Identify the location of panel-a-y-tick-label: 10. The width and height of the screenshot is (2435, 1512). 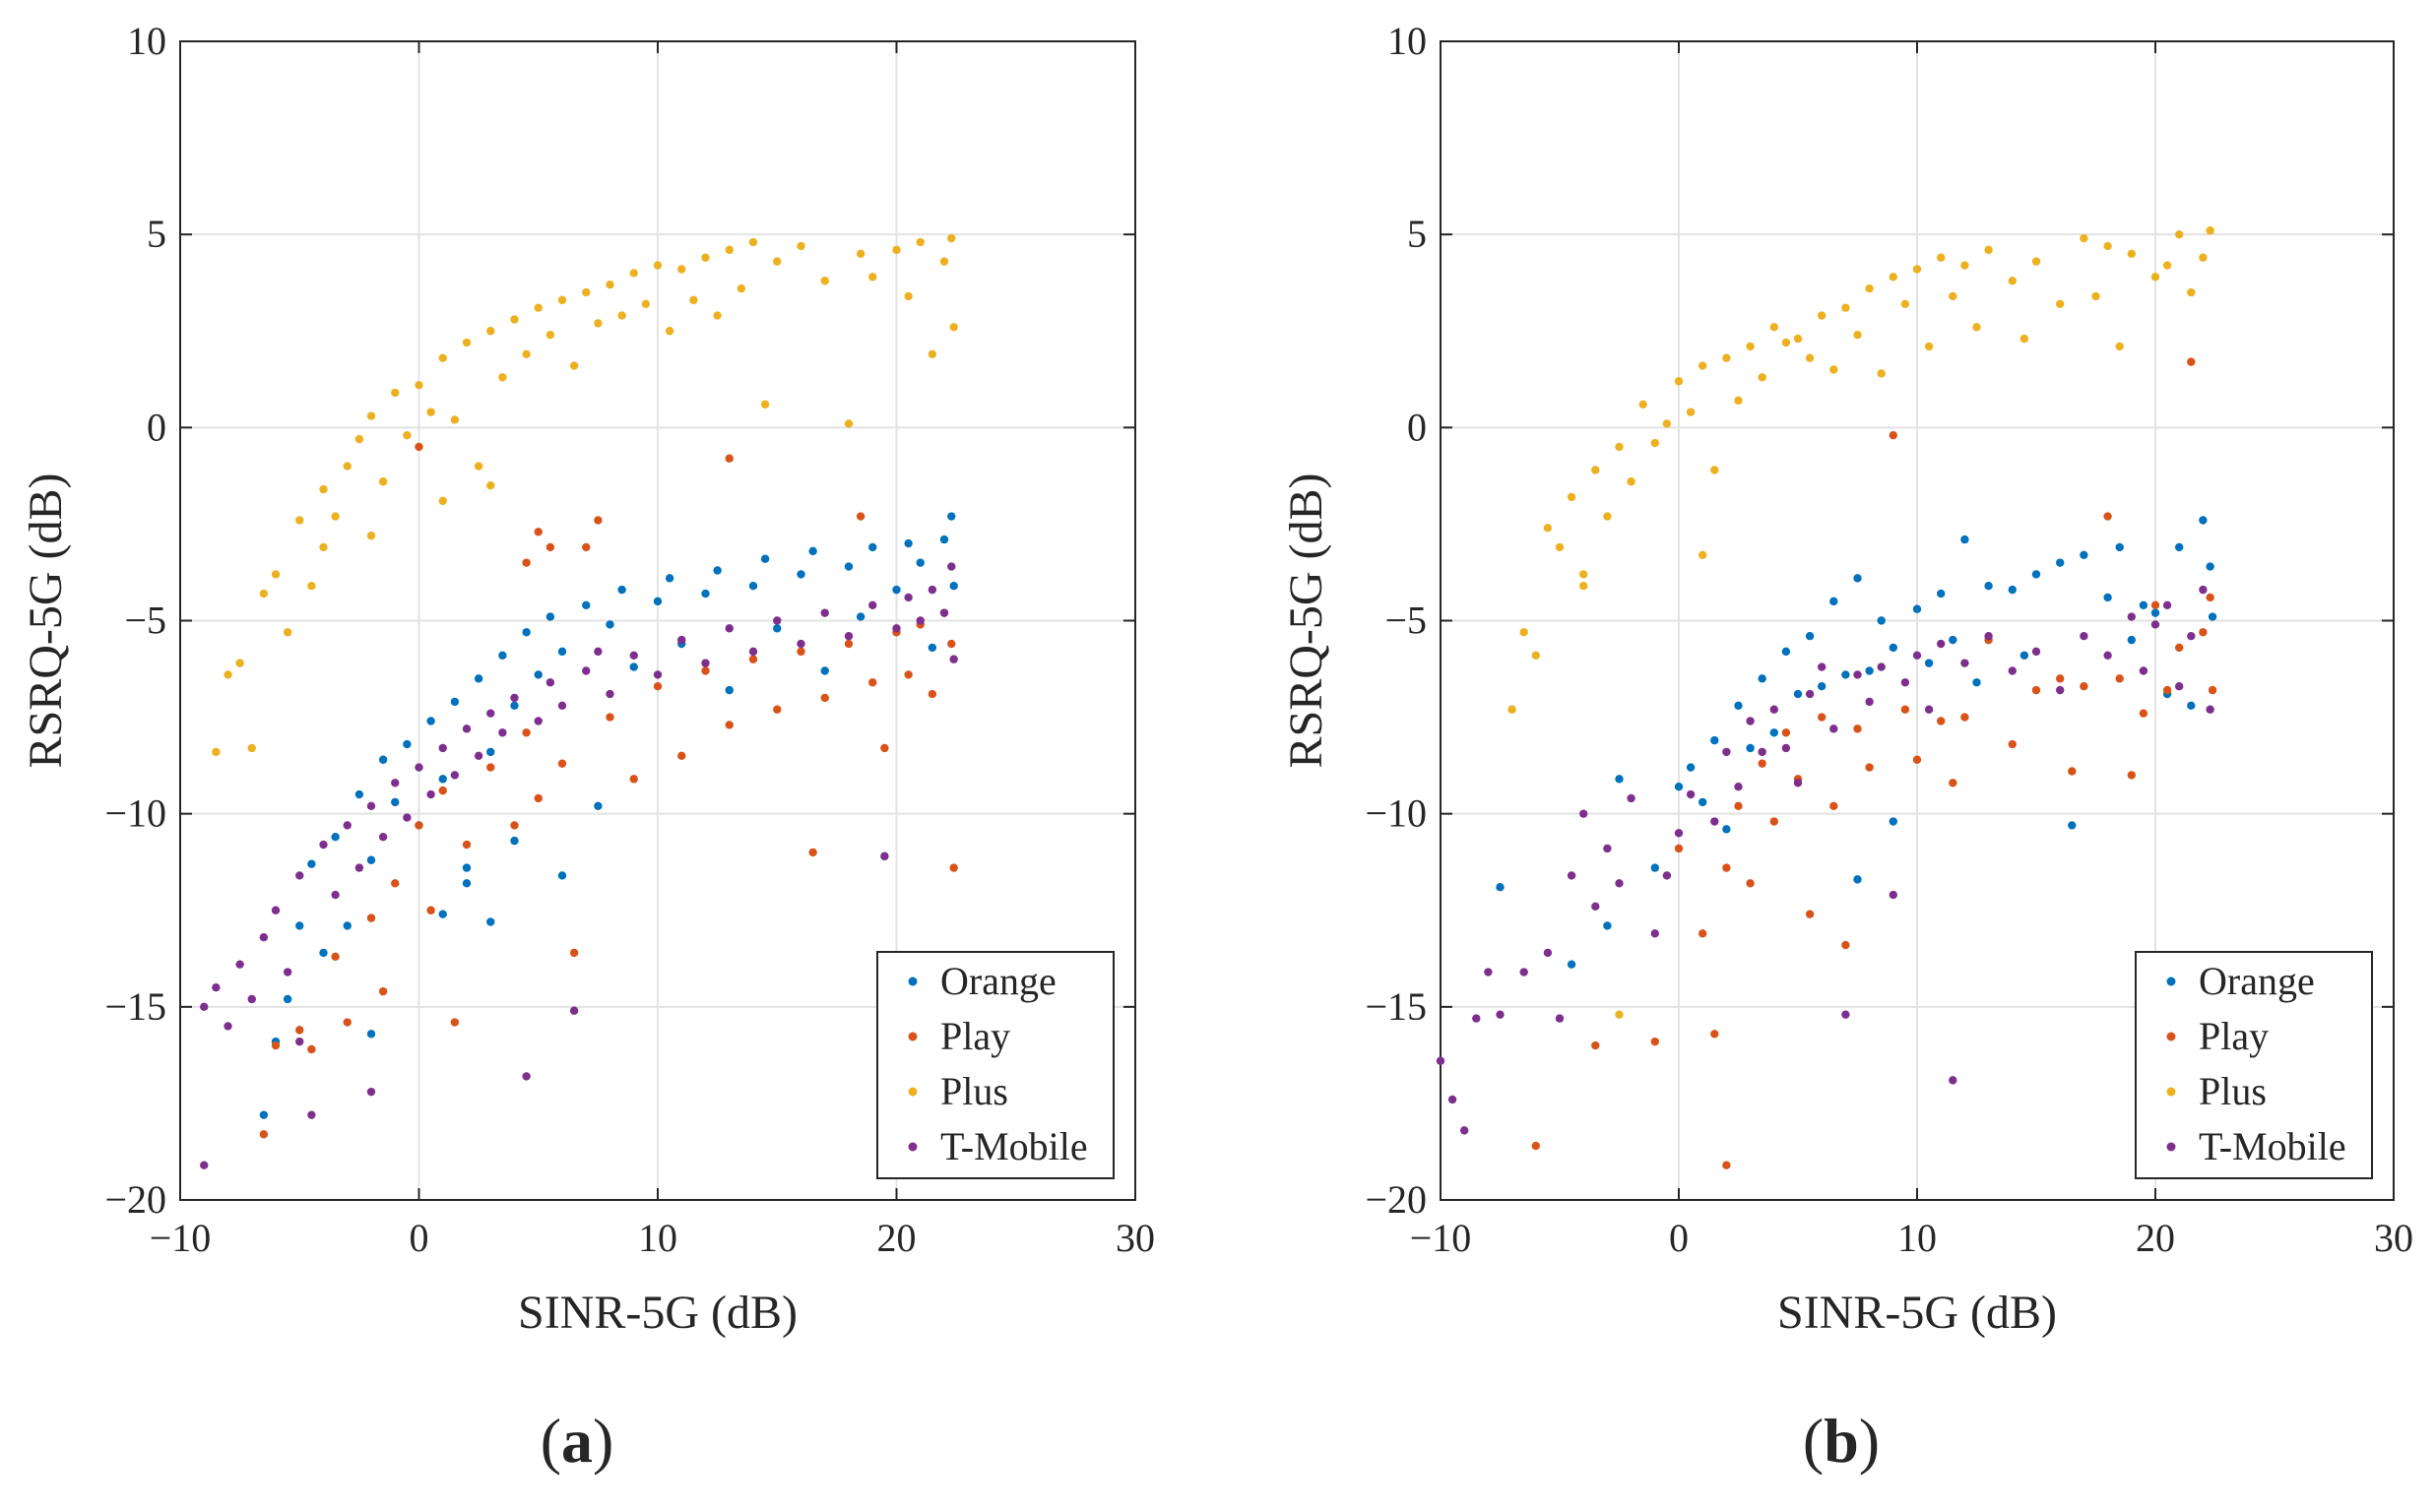
(146, 41).